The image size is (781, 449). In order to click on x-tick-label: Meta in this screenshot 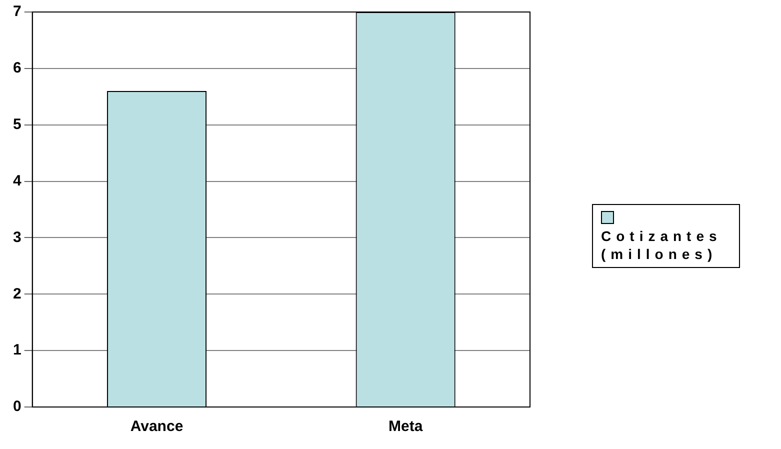, I will do `click(406, 427)`.